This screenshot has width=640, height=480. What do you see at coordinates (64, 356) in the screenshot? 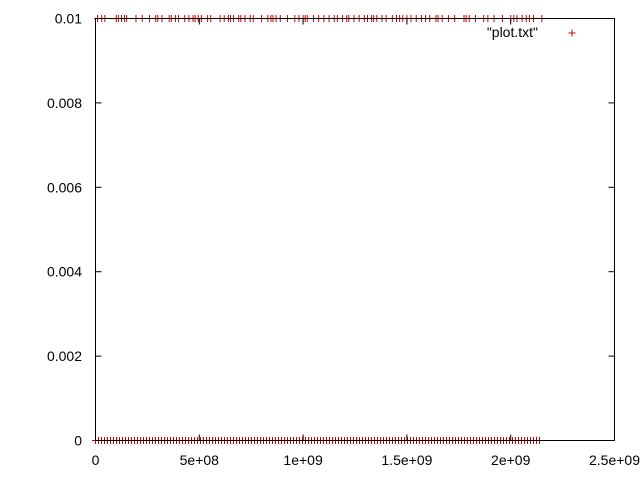
I see `y-tick-label: 0.002` at bounding box center [64, 356].